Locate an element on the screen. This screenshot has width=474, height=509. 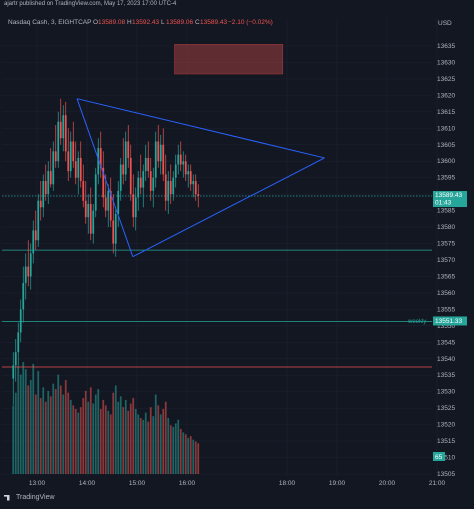
tradingview-logo: TradingView is located at coordinates (29, 497).